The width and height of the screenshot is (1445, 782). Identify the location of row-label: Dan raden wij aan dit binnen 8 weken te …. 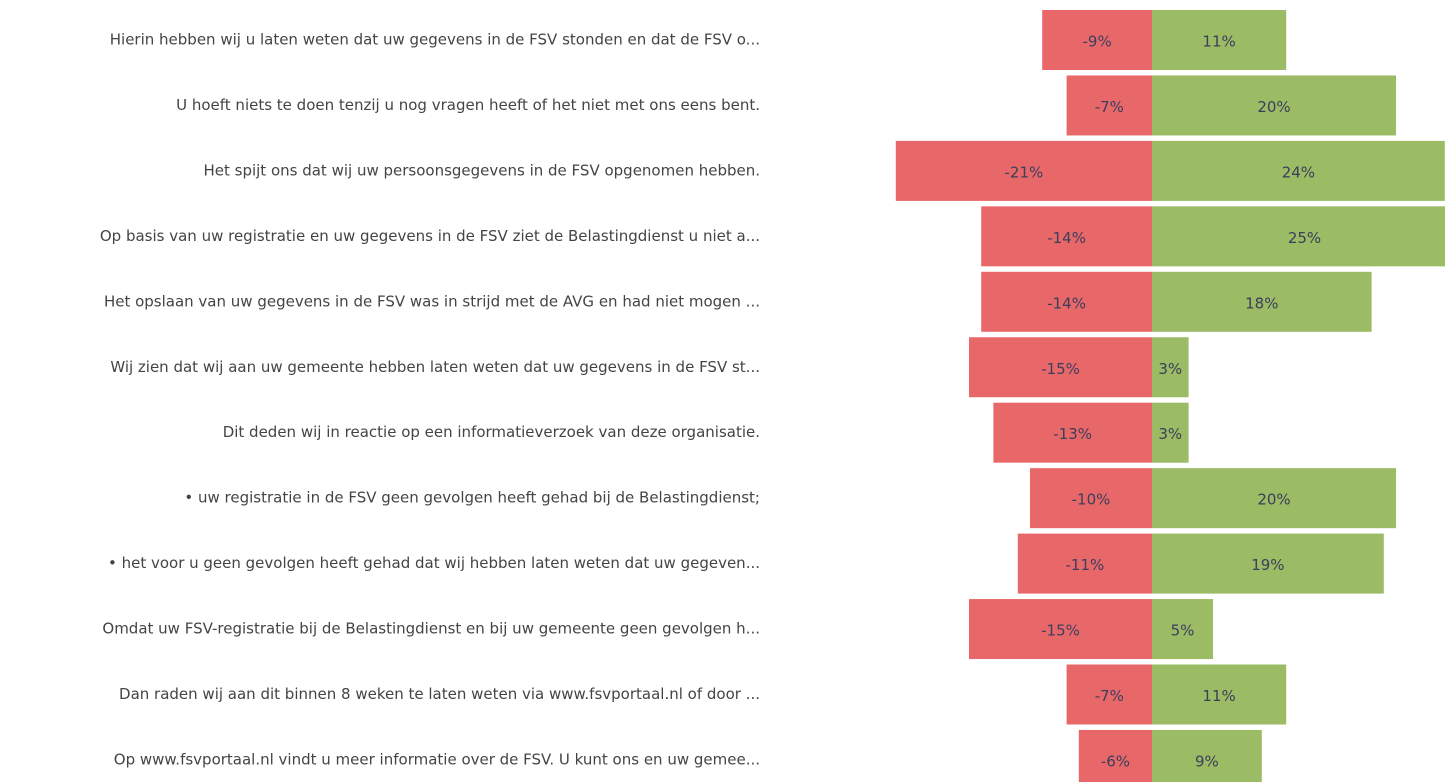
(439, 694).